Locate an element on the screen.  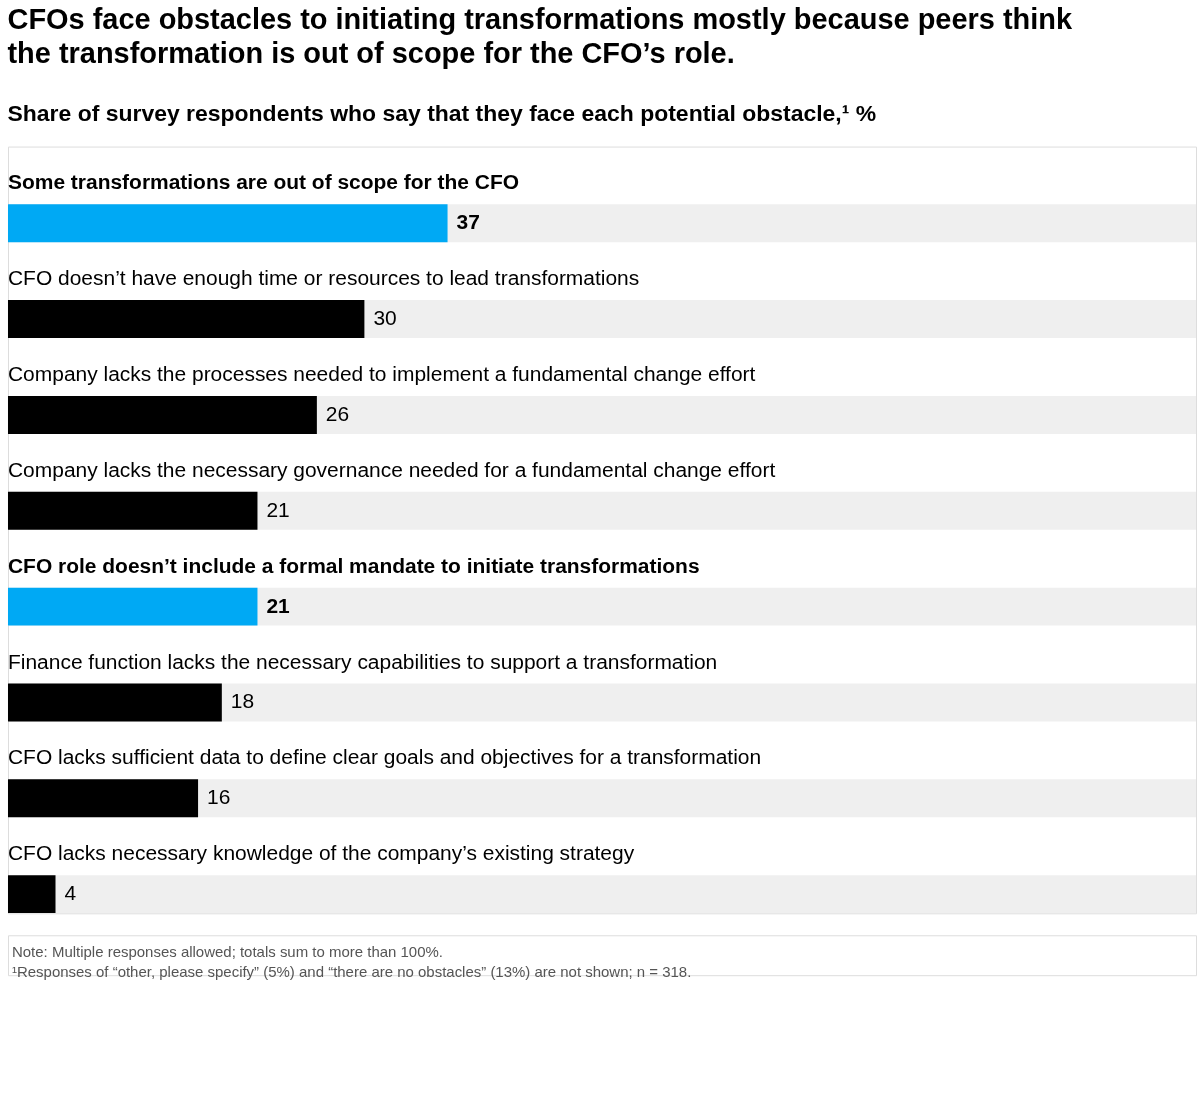
data-label: 37 is located at coordinates (468, 222).